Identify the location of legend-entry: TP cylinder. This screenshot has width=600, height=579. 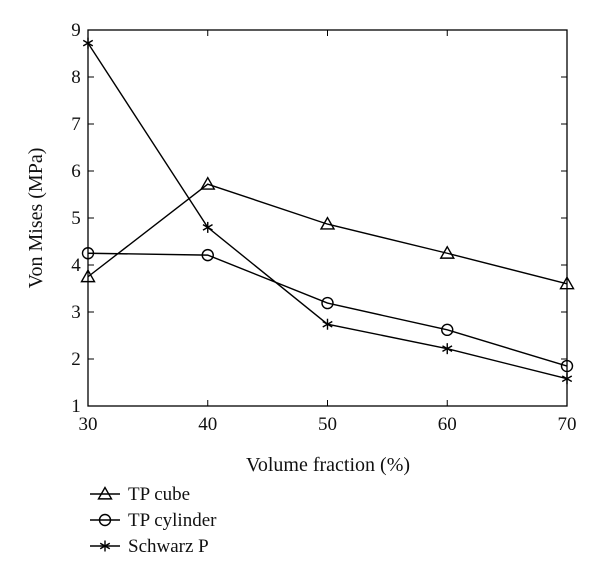
(153, 520).